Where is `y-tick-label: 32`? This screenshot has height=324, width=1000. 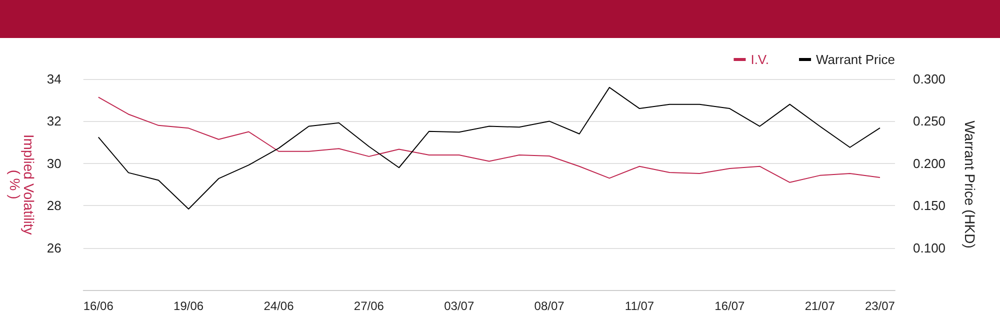 y-tick-label: 32 is located at coordinates (54, 121).